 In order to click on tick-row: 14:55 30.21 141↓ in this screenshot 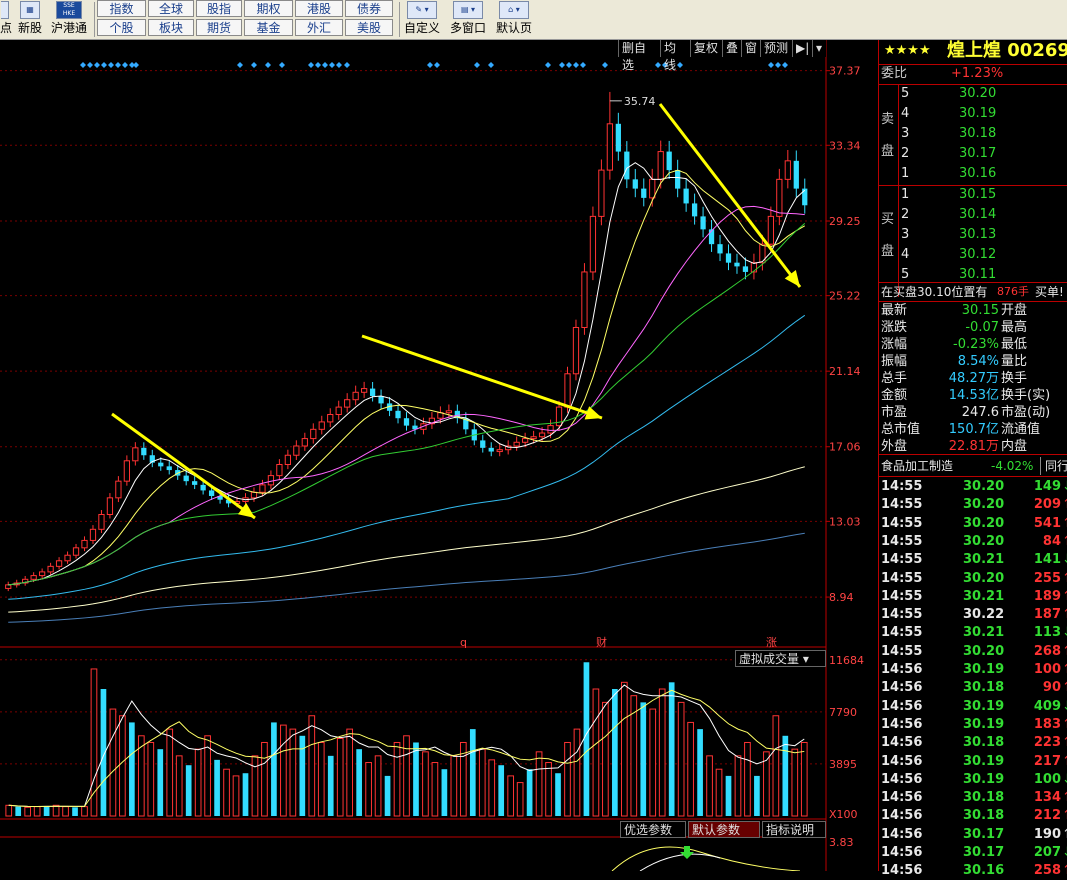, I will do `click(973, 560)`.